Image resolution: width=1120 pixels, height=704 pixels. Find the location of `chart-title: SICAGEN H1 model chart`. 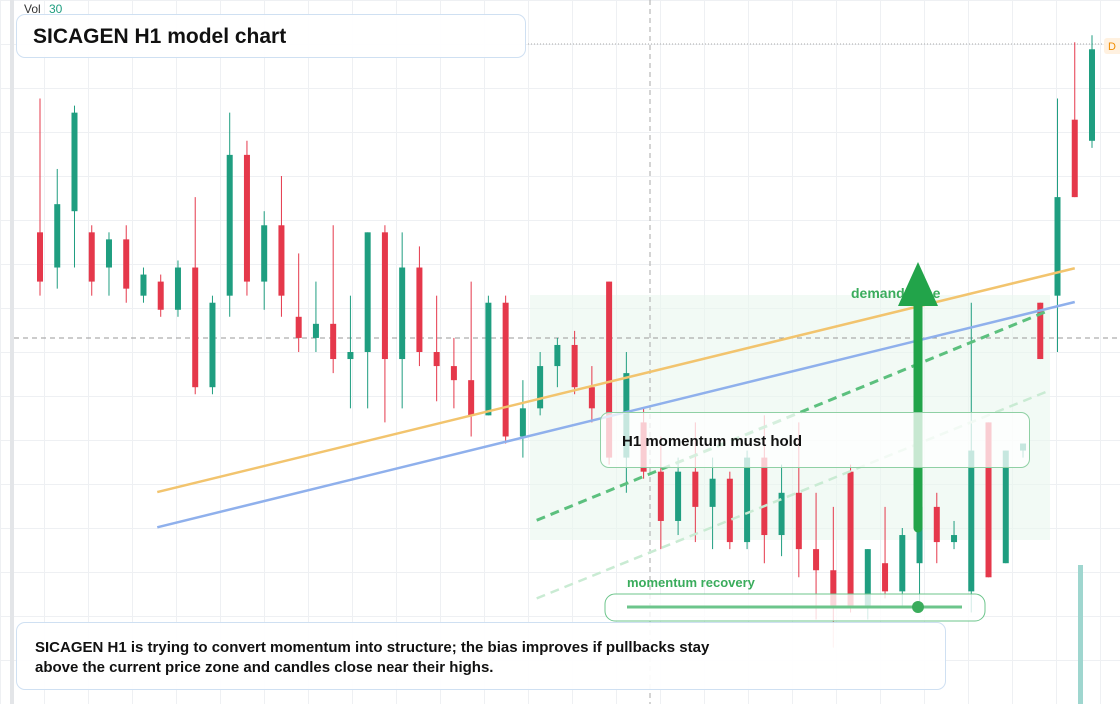

chart-title: SICAGEN H1 model chart is located at coordinates (160, 36).